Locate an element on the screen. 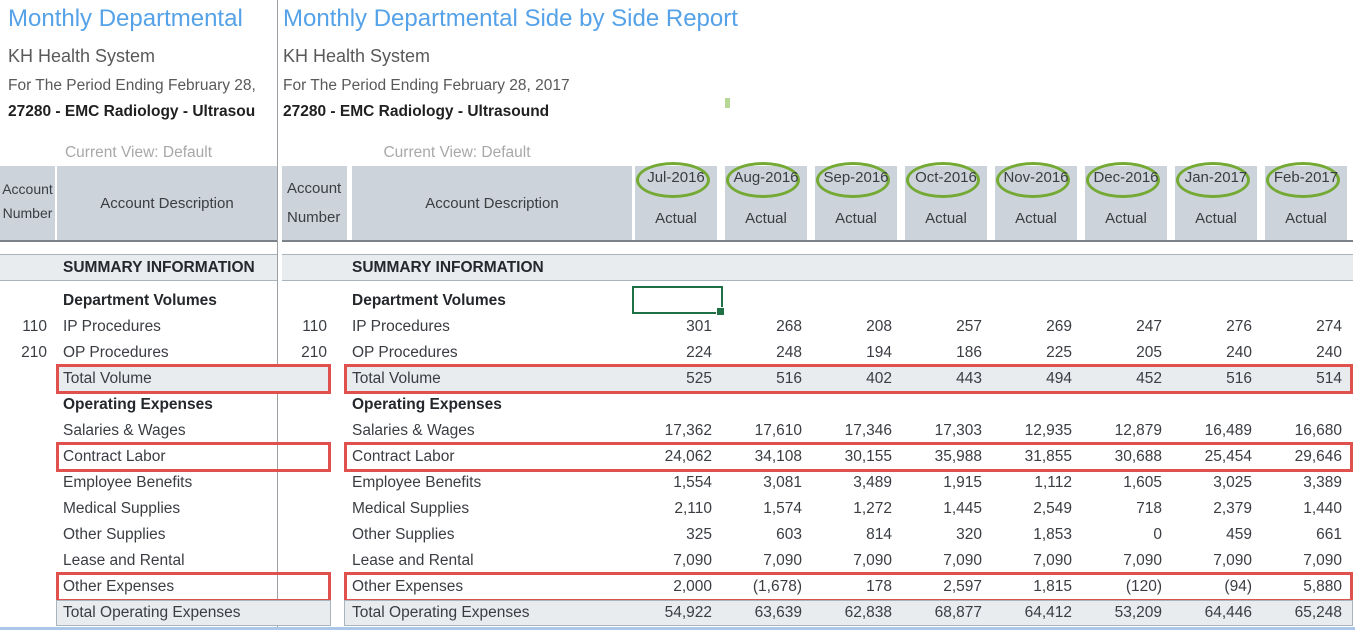 This screenshot has width=1355, height=630. value-cell-sep-2016-other-expenses: 178 is located at coordinates (879, 586).